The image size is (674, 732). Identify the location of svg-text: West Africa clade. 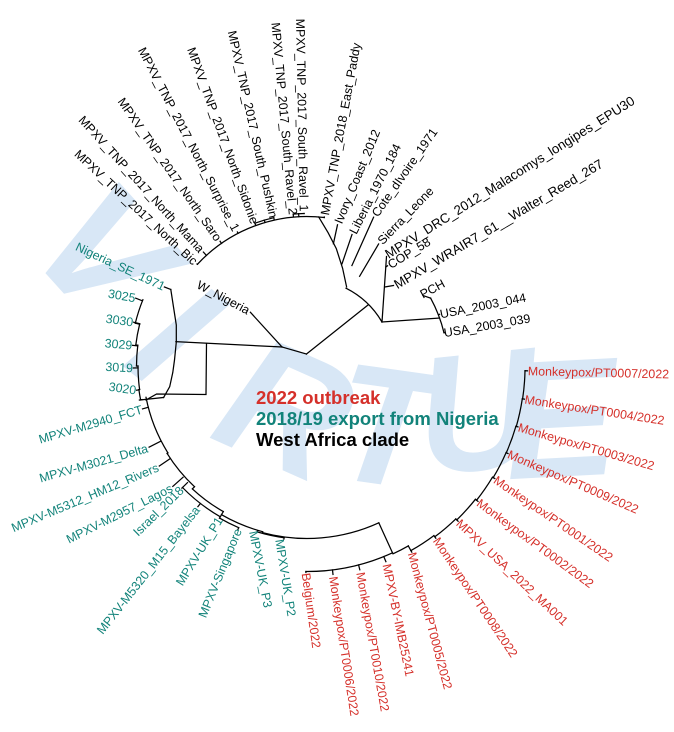
(332, 439).